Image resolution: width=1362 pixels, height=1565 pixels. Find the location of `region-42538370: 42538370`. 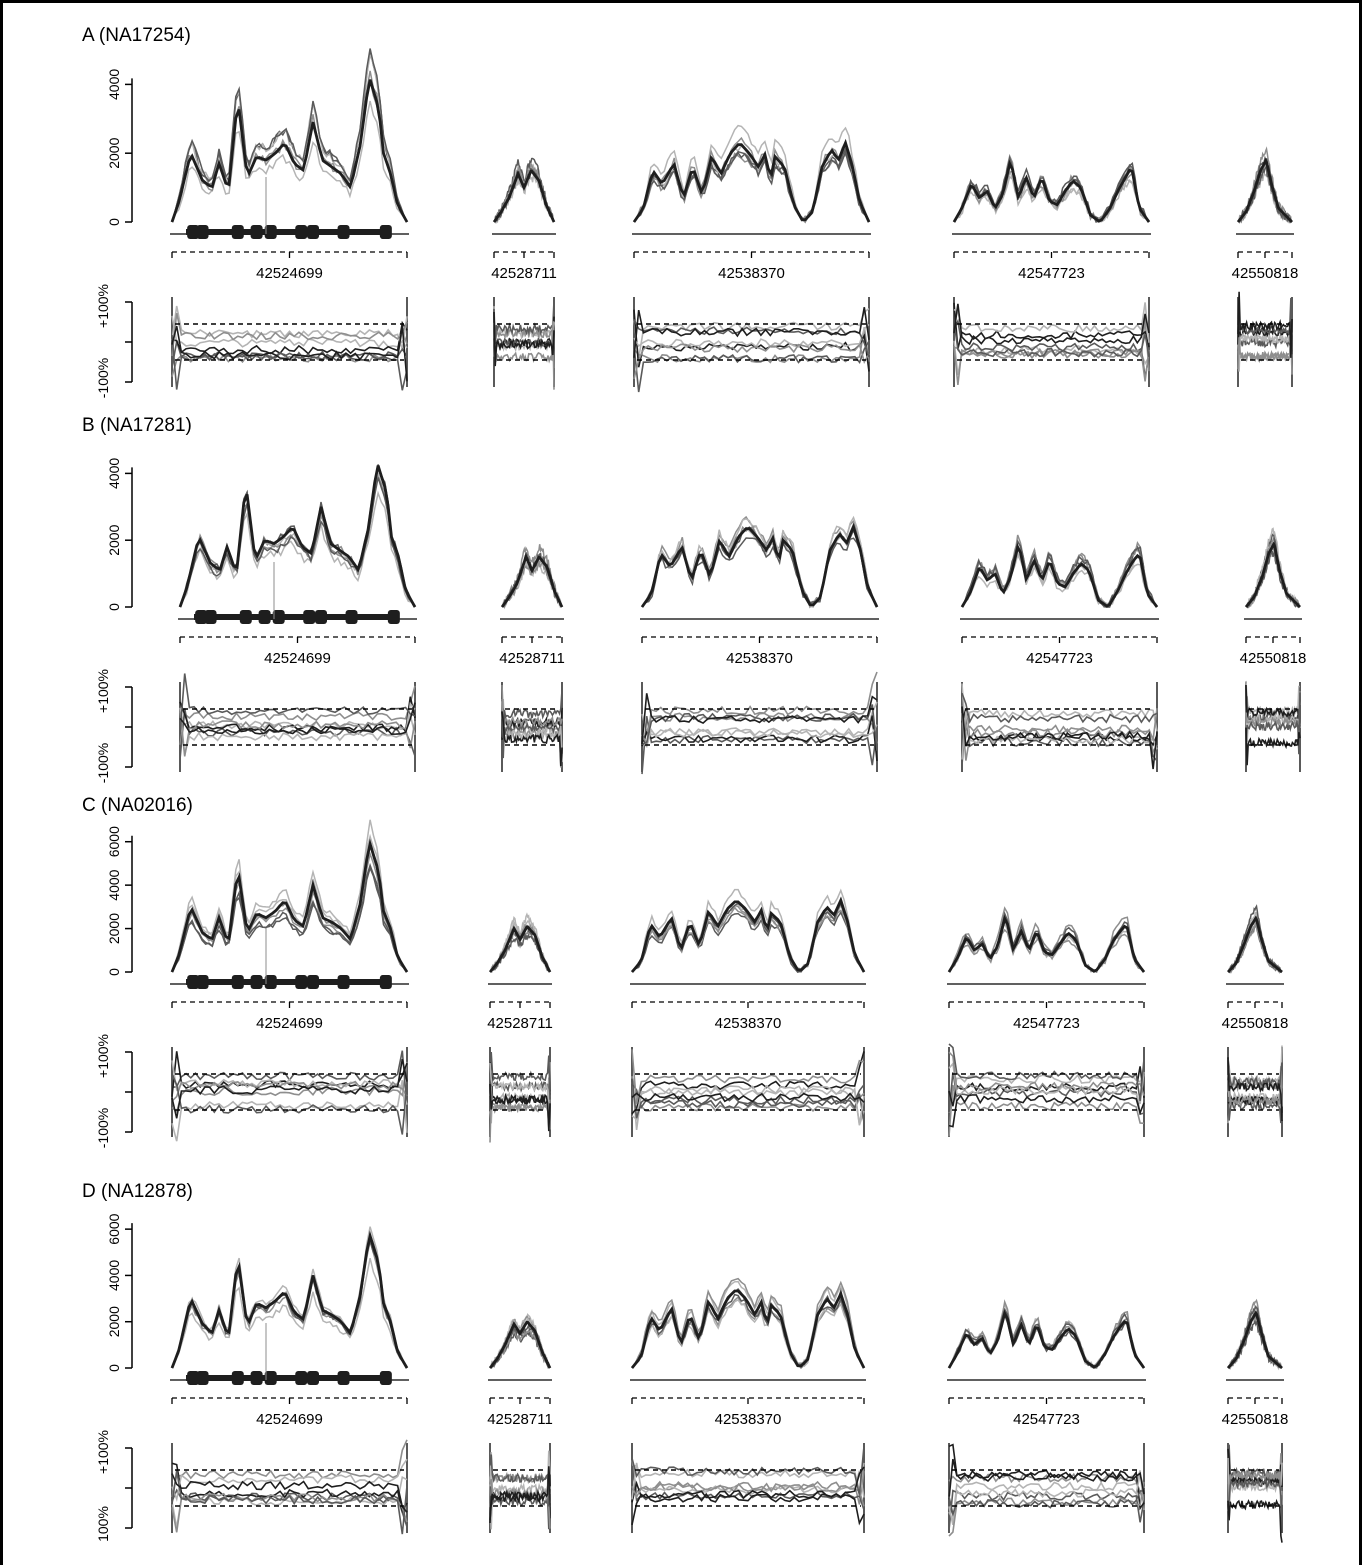

region-42538370: 42538370 is located at coordinates (748, 1405).